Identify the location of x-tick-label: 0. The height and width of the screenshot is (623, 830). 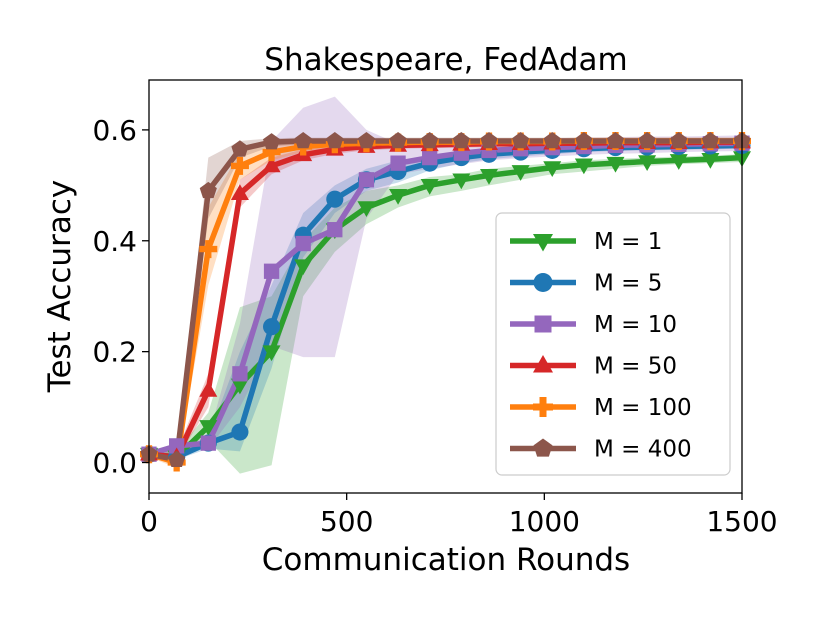
(149, 521).